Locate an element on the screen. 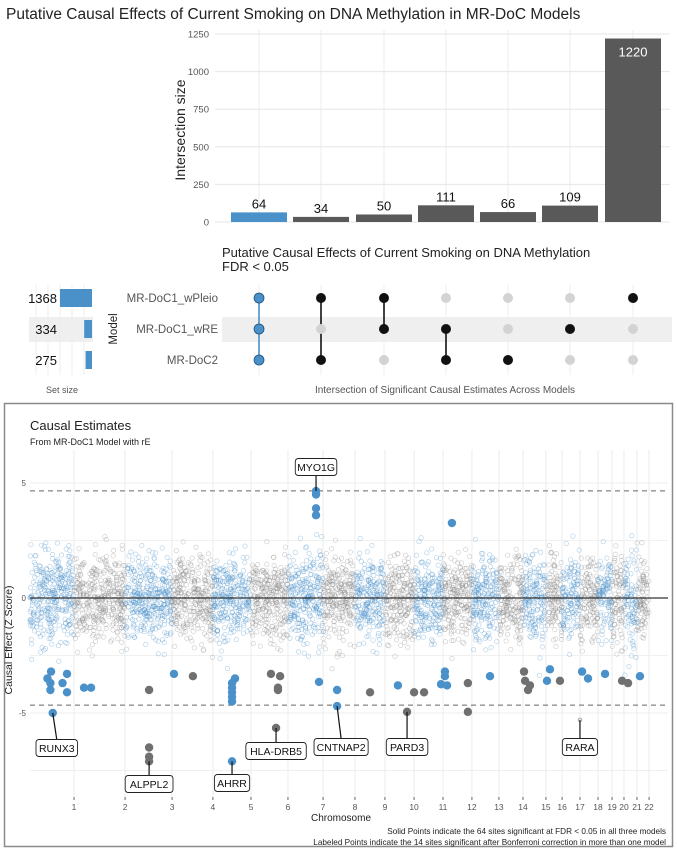 Image resolution: width=677 pixels, height=851 pixels. chromosome-tick-label: 12 is located at coordinates (472, 807).